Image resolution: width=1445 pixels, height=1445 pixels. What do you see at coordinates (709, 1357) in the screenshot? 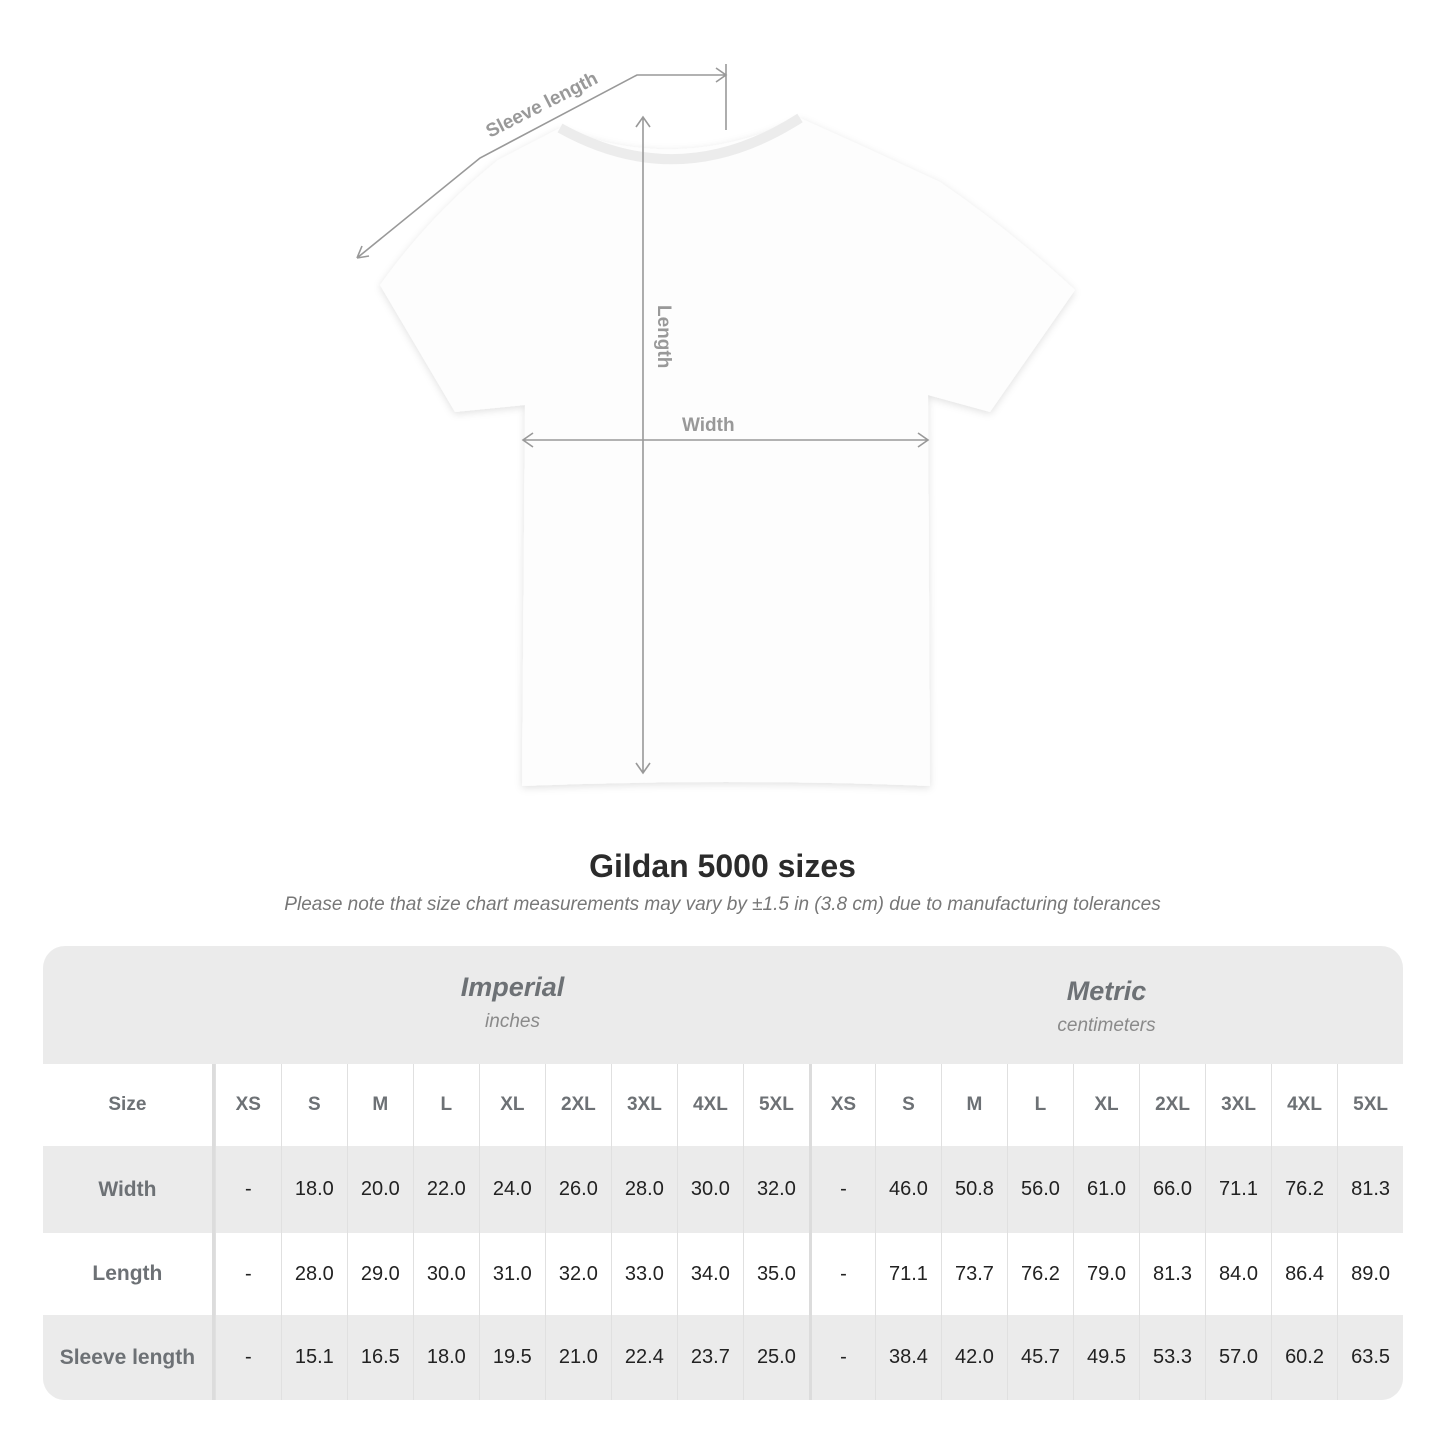
I see `value-cell: 23.7` at bounding box center [709, 1357].